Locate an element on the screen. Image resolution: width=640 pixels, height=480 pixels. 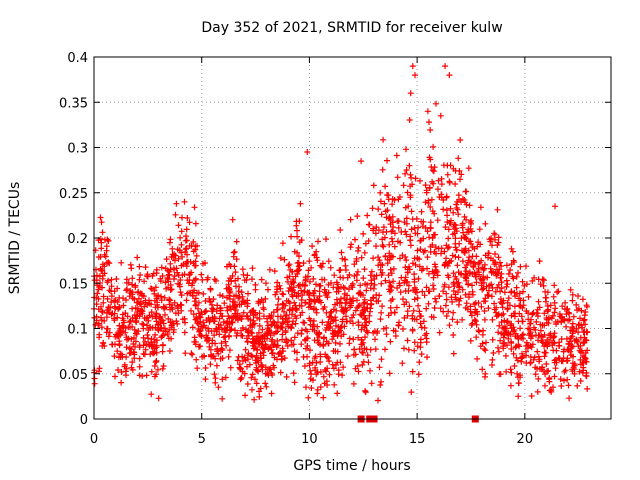
y-tick-label: 0.25 is located at coordinates (73, 194).